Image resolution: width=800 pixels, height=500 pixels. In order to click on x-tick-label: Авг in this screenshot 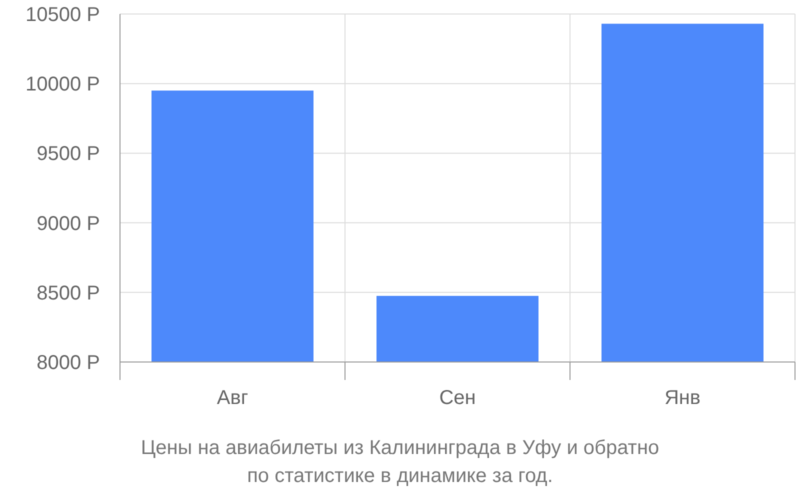, I will do `click(232, 398)`.